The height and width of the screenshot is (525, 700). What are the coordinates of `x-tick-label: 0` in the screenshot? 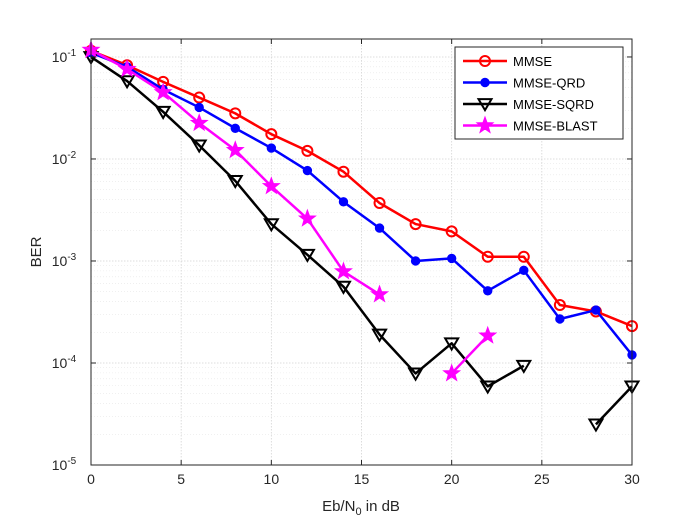 It's located at (91, 479).